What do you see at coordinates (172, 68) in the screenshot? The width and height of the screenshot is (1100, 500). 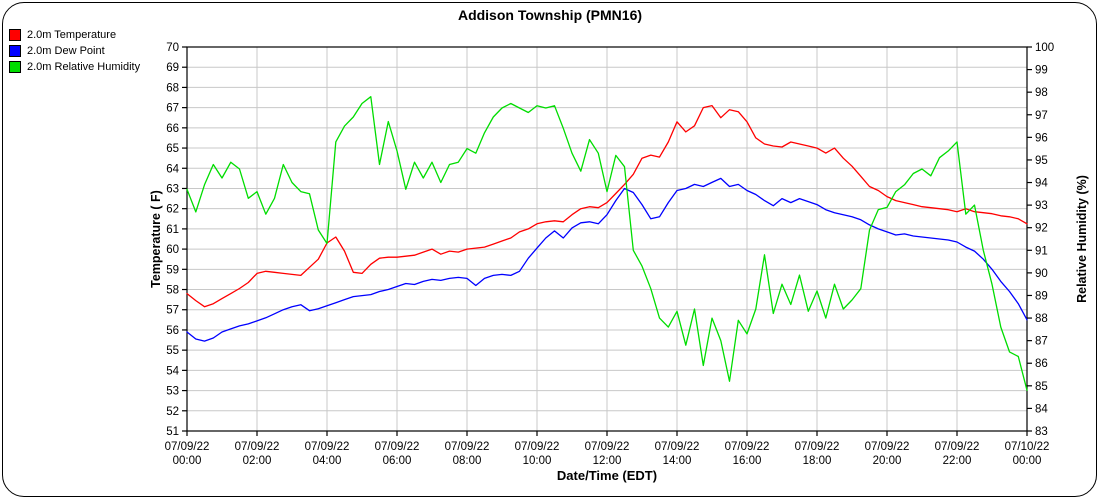 I see `left-tick-label: 69` at bounding box center [172, 68].